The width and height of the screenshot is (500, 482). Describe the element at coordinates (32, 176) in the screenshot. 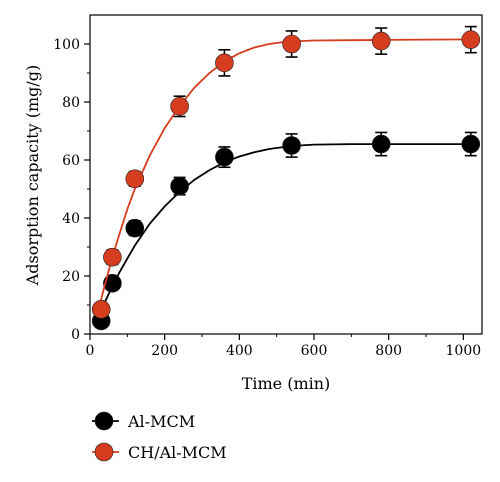

I see `y-axis-title: Adsorption capacity (mg/g)` at that location.